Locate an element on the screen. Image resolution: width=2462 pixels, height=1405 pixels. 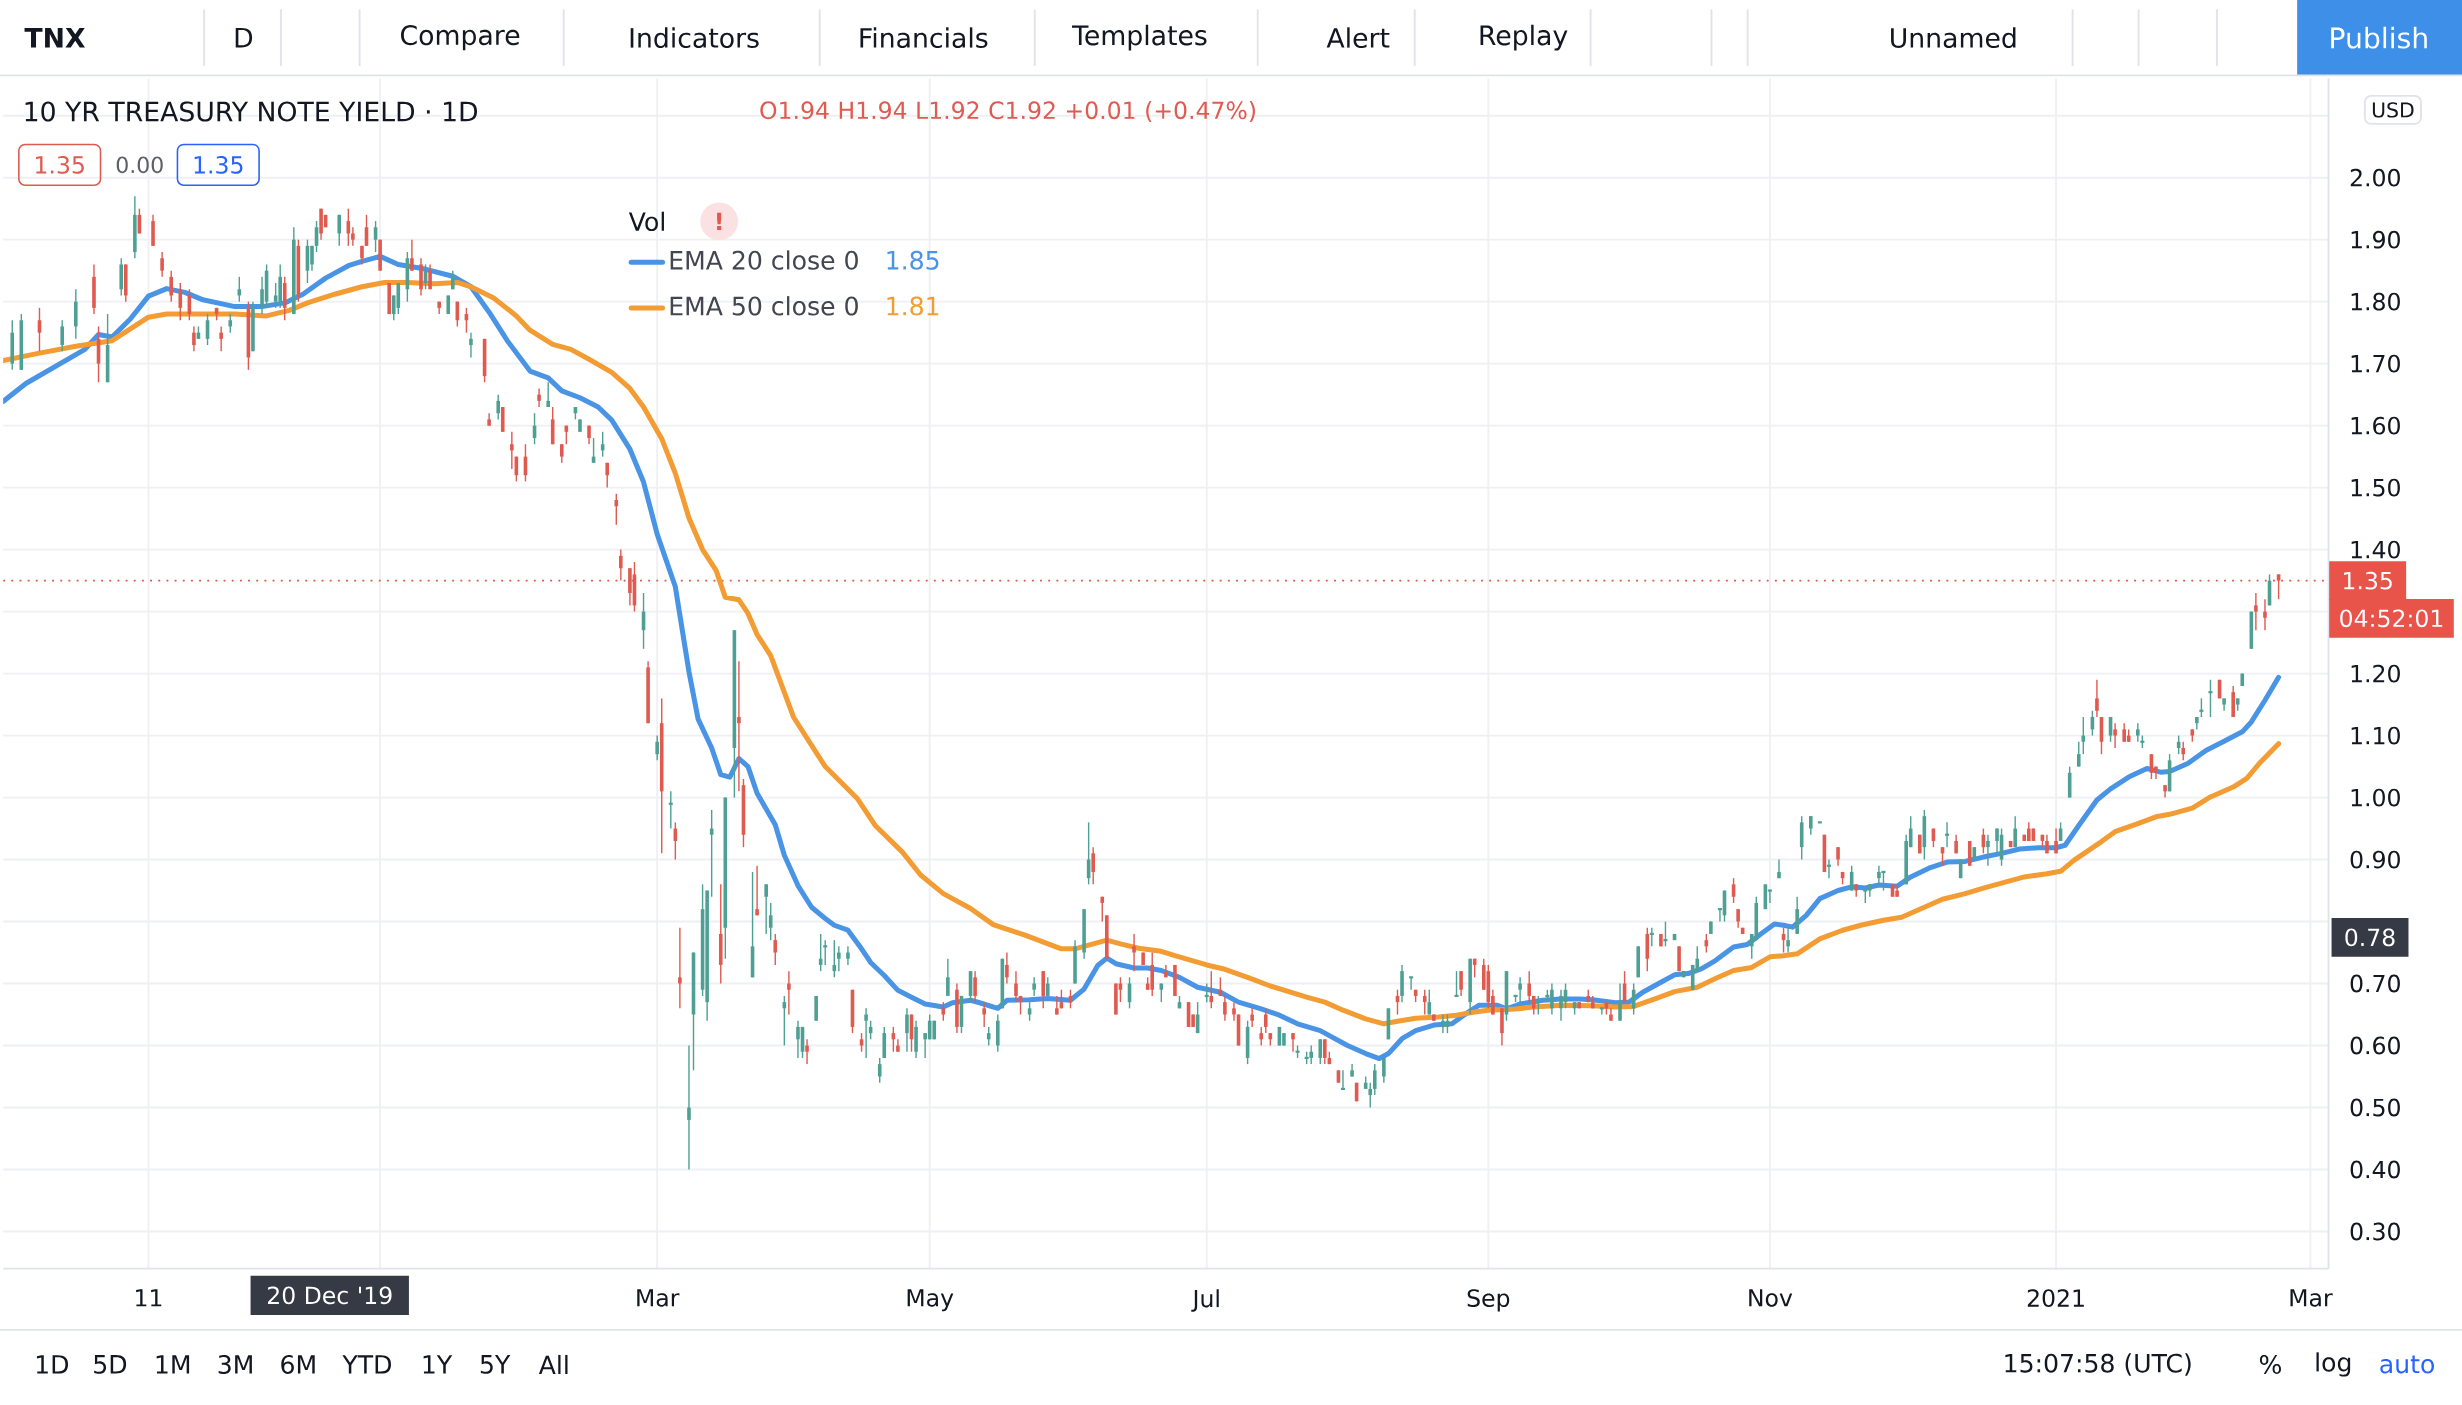
y-tick-label: 1.50 is located at coordinates (2375, 487).